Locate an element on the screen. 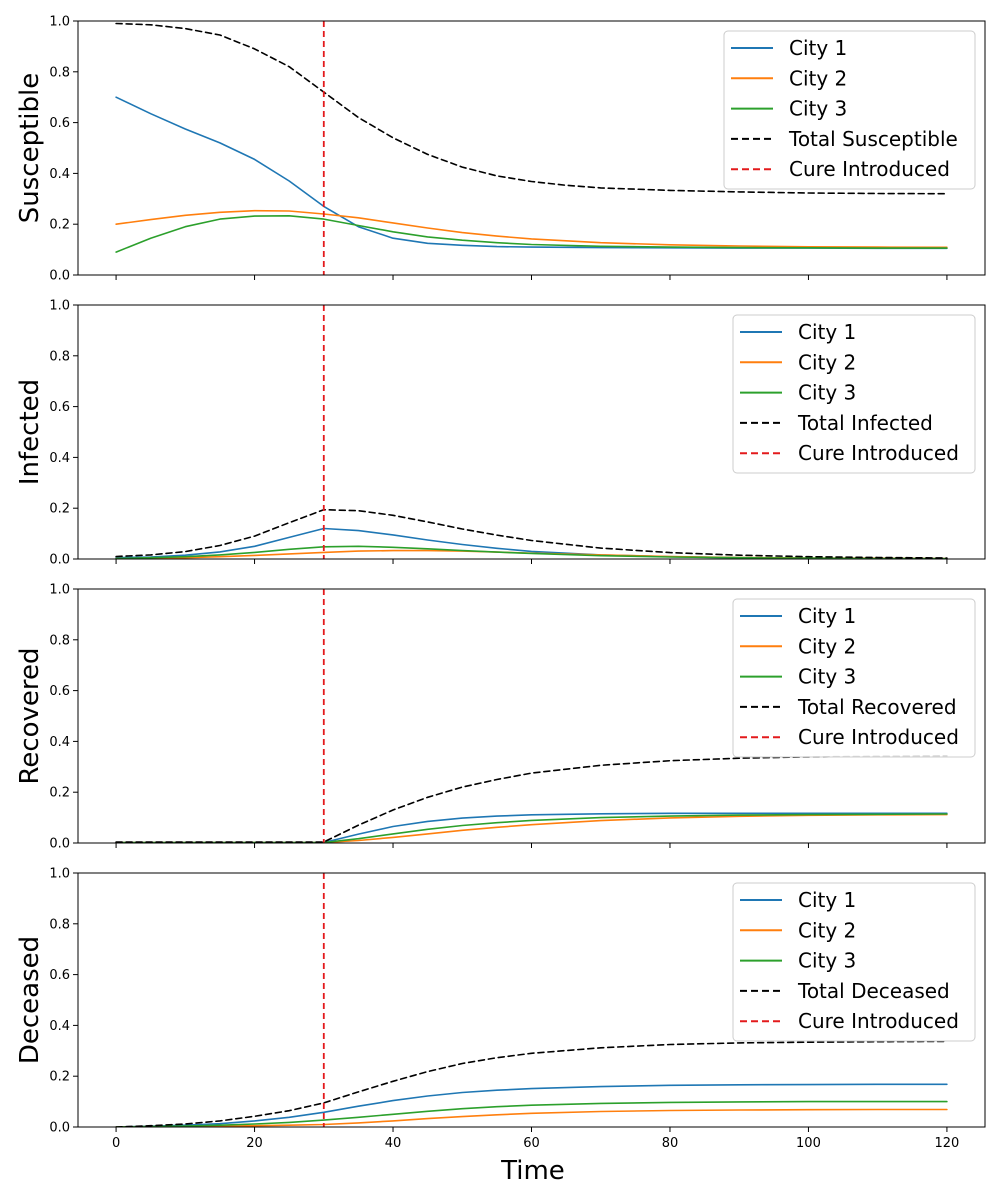  x-tick-label: 0 is located at coordinates (116, 1143).